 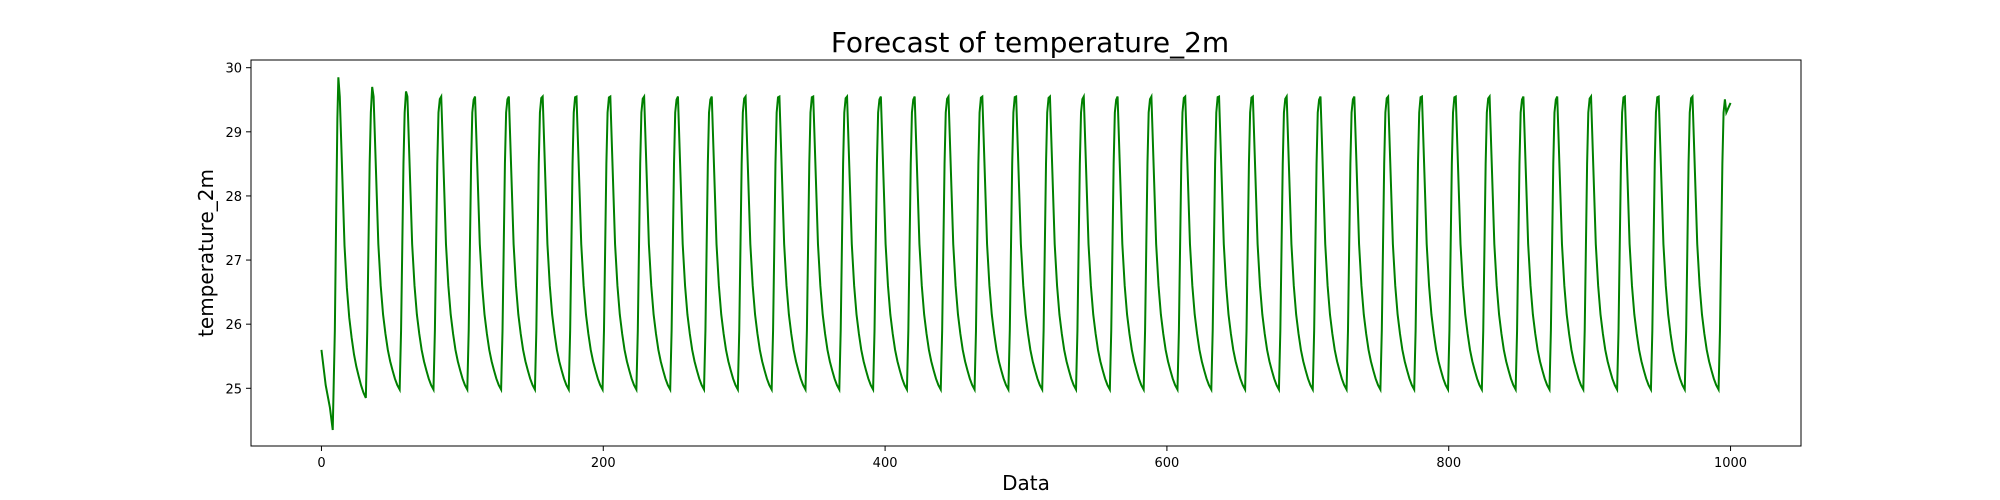 What do you see at coordinates (1730, 463) in the screenshot?
I see `x-tick-label: 1000` at bounding box center [1730, 463].